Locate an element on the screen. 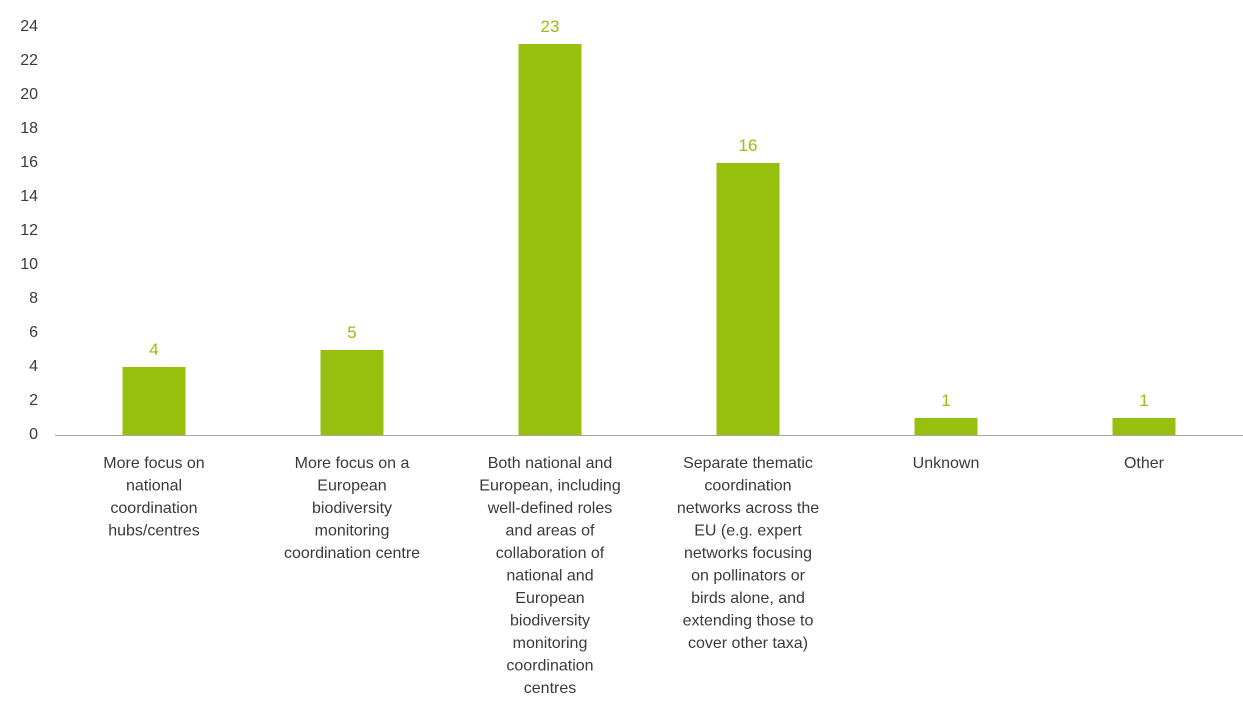 This screenshot has height=724, width=1243. y-tick-label: 20 is located at coordinates (29, 94).